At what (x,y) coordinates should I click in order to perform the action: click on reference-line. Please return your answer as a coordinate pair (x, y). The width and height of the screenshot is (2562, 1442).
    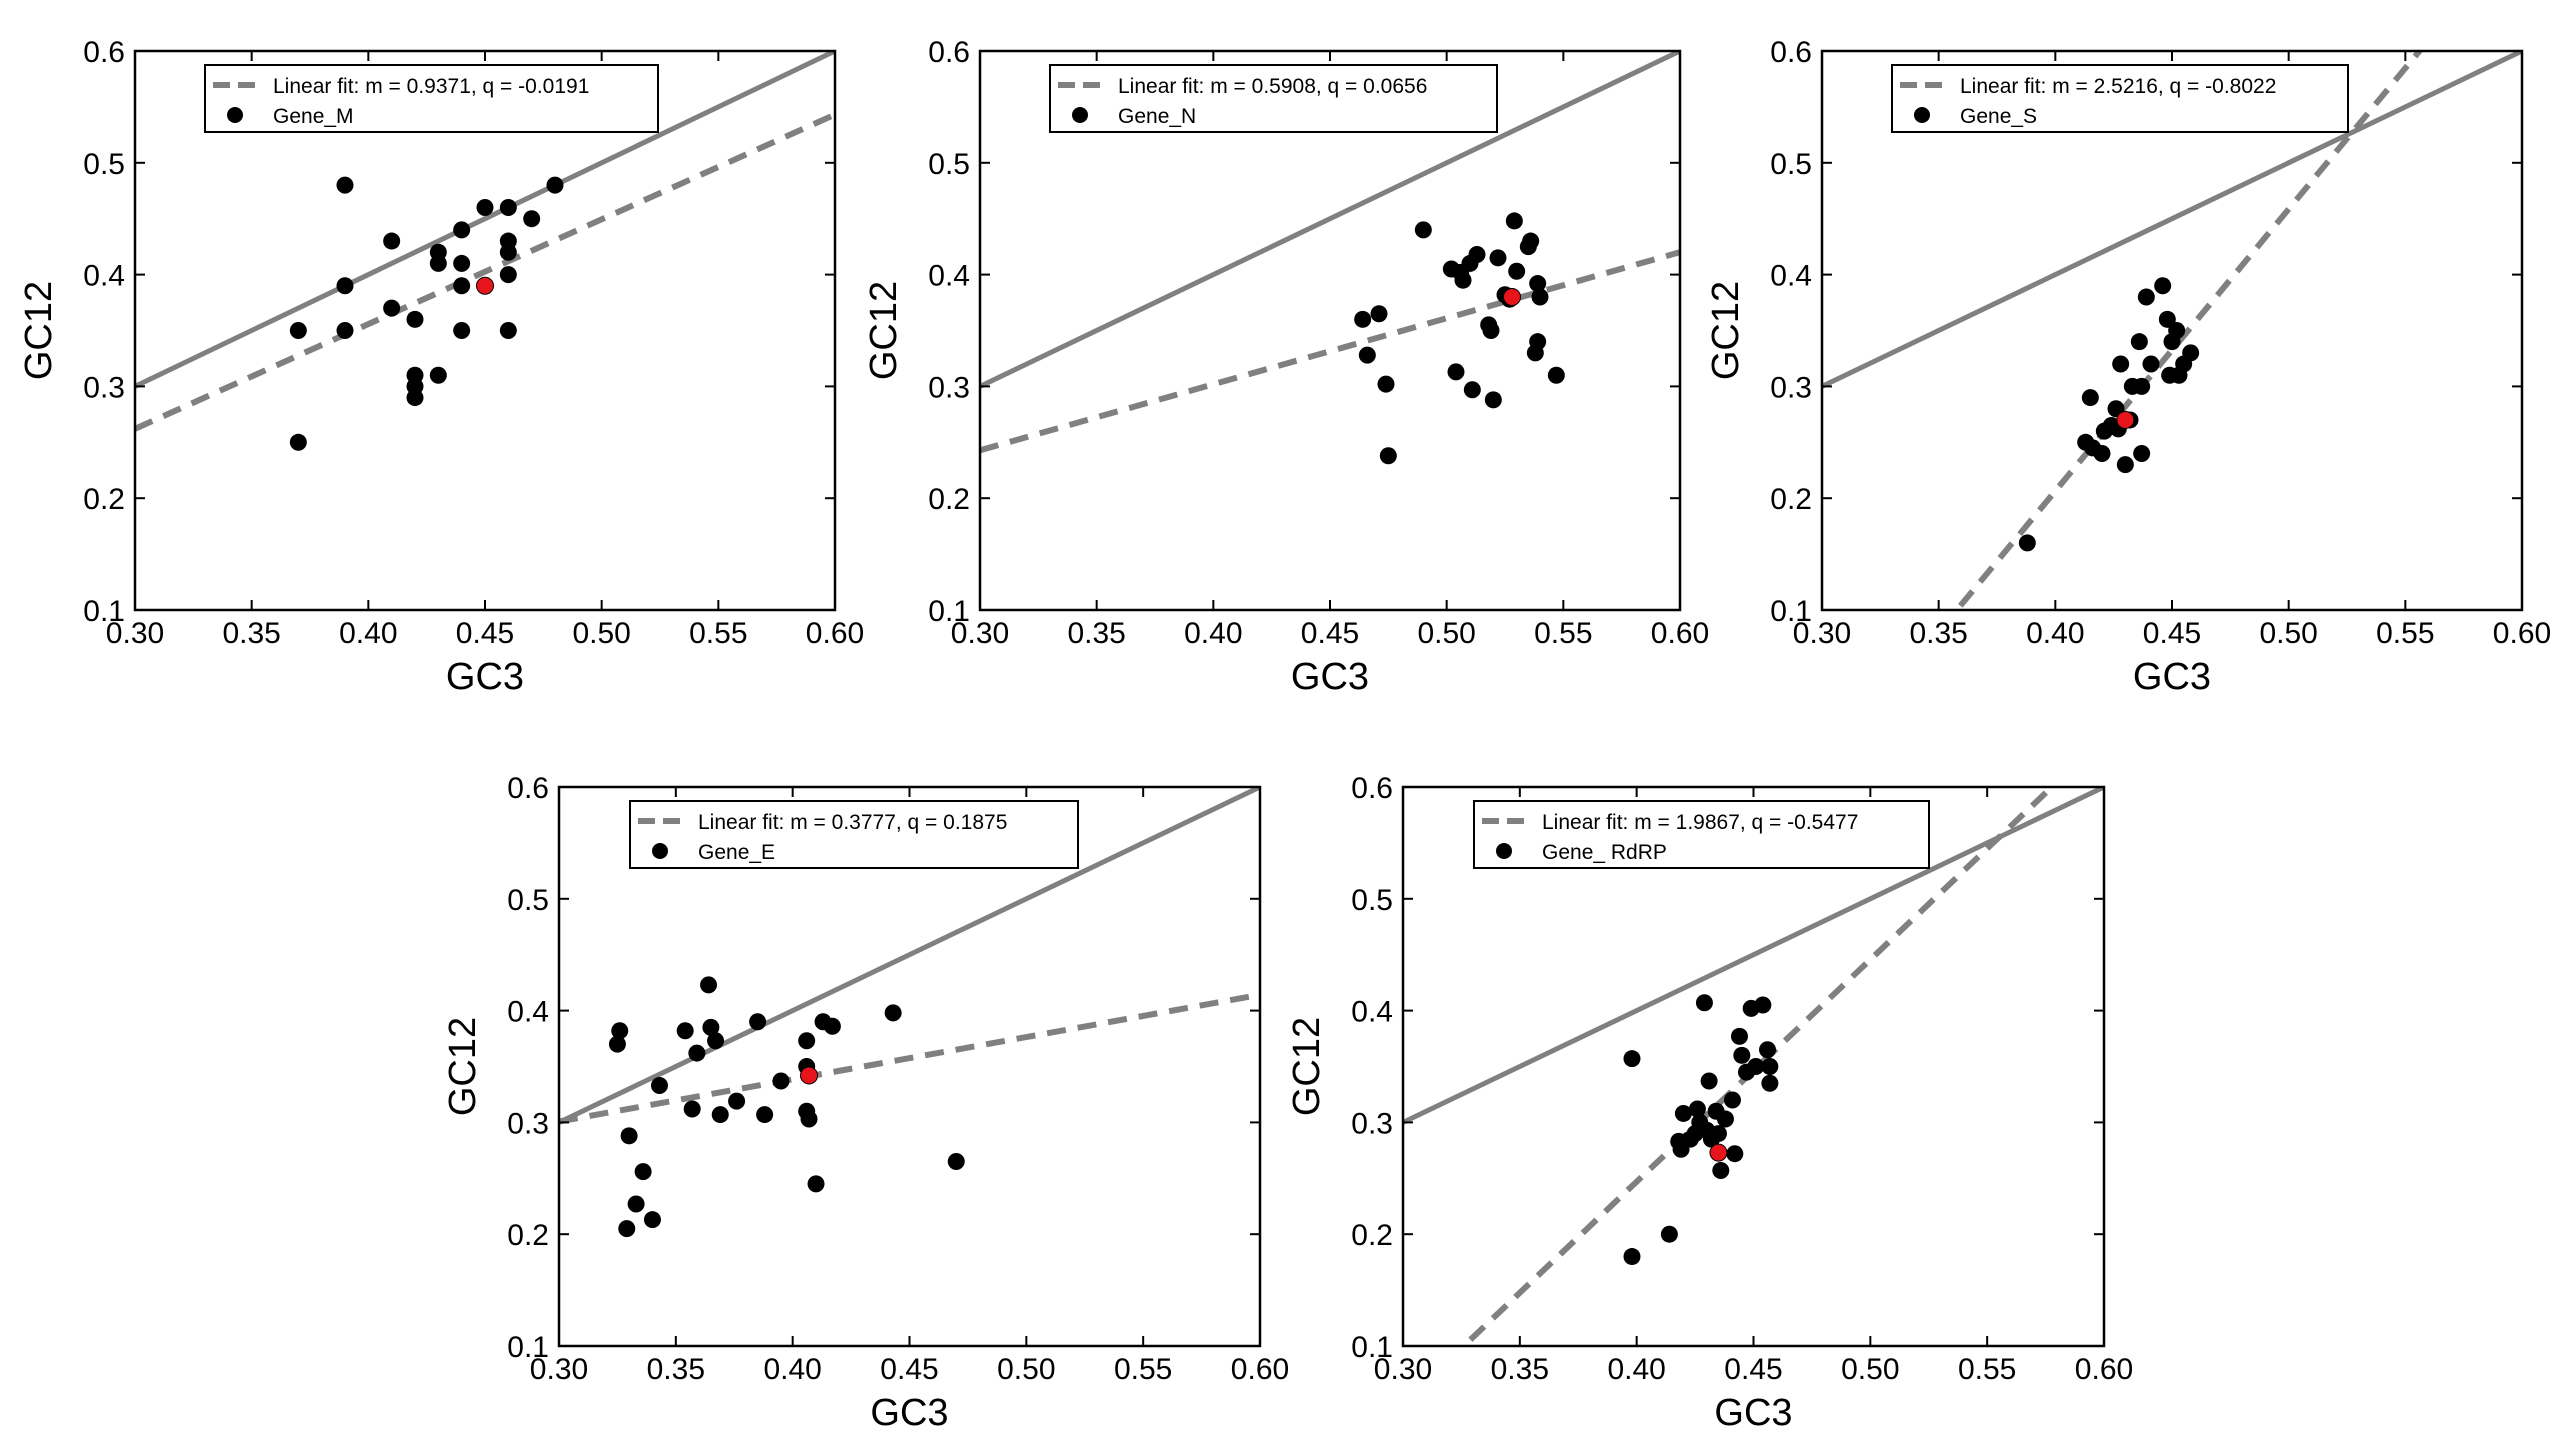
    Looking at the image, I should click on (2172, 220).